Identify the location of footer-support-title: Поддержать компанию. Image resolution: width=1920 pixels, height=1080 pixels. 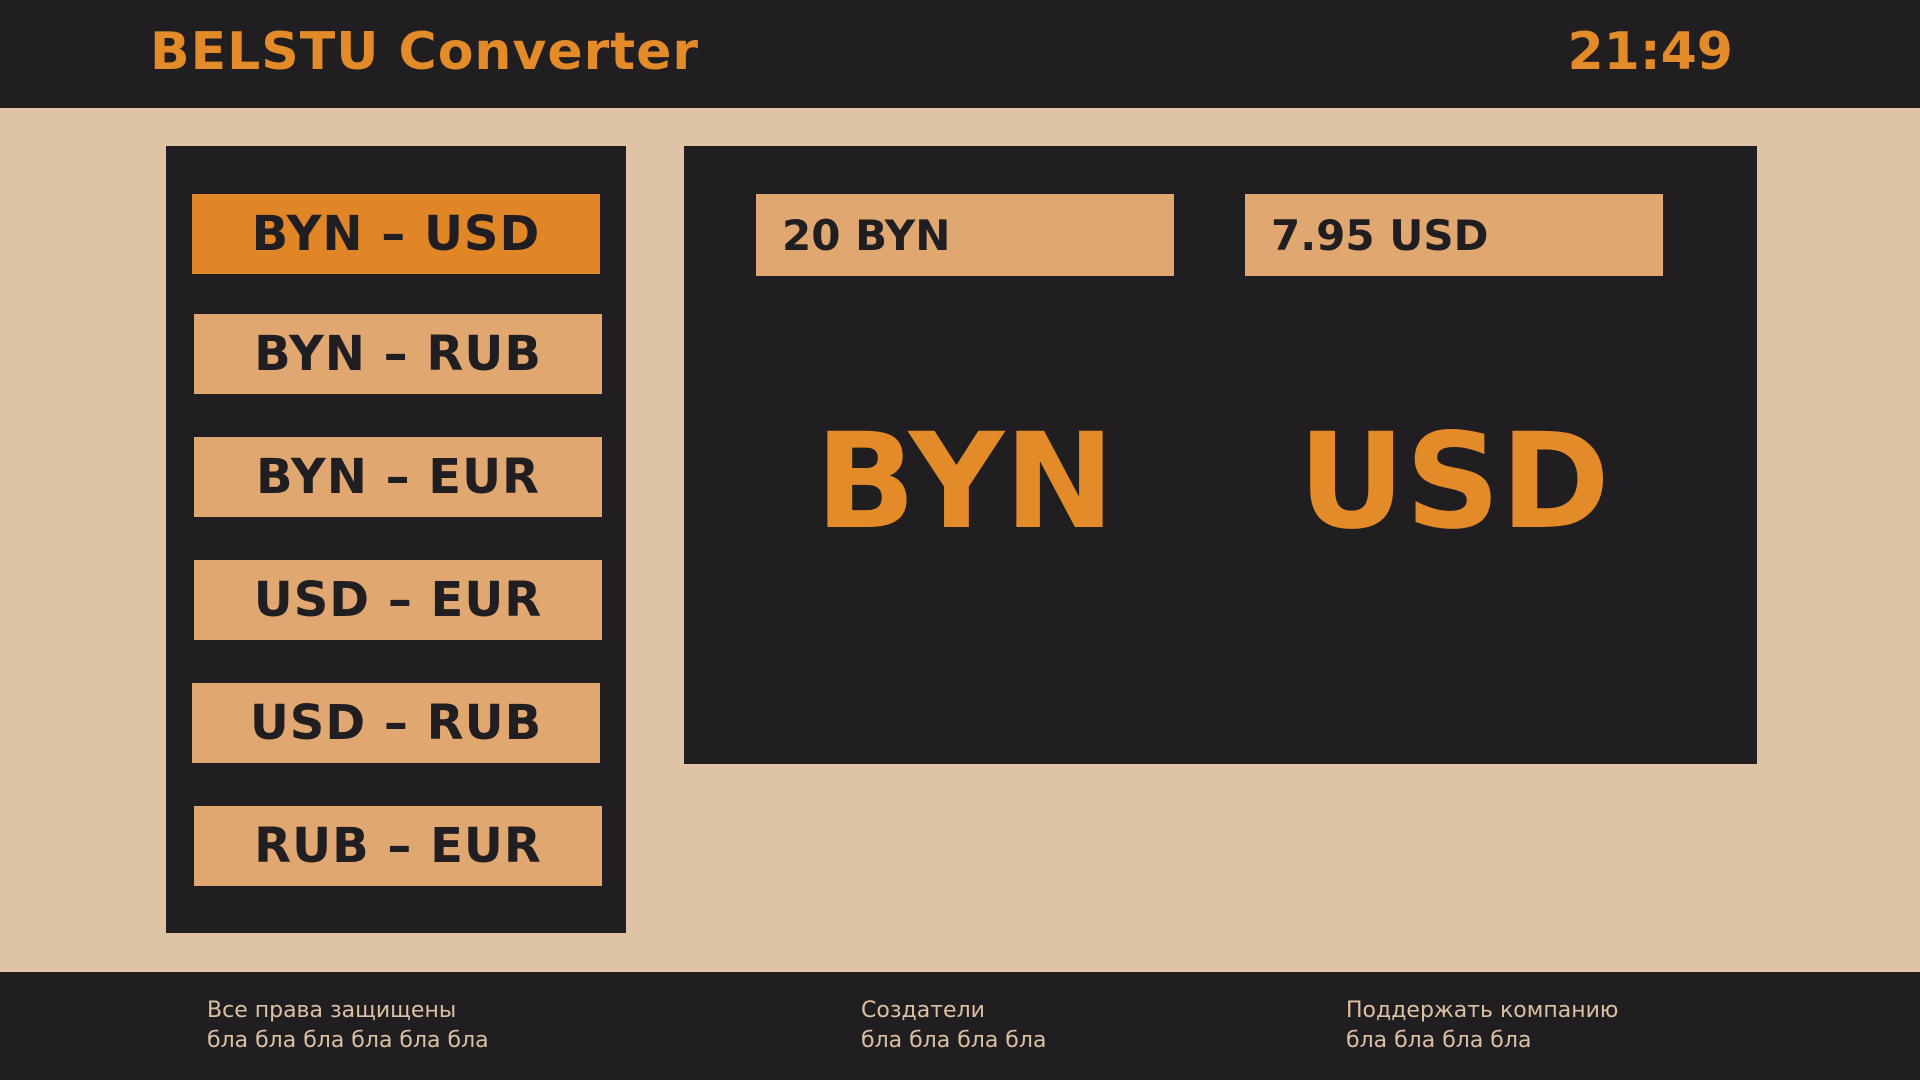
(1482, 1010).